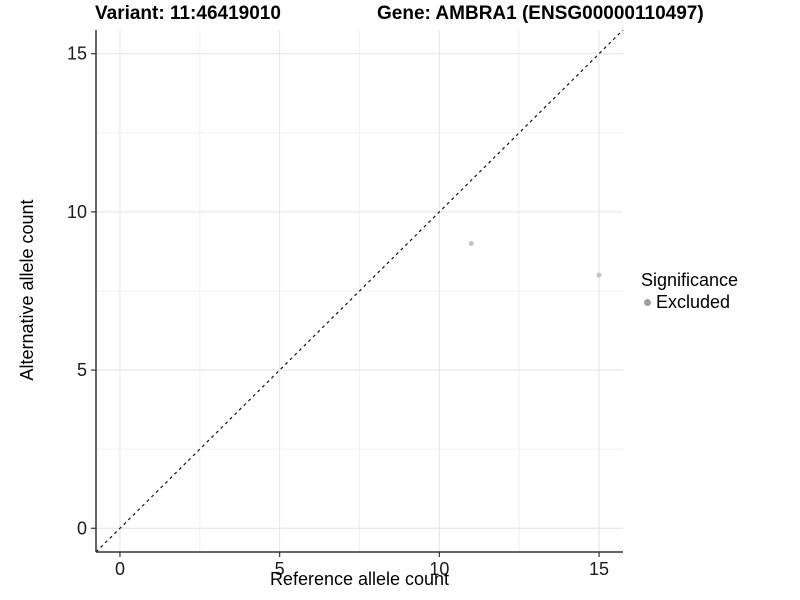 This screenshot has width=800, height=600. I want to click on y-tick-label: 0, so click(82, 528).